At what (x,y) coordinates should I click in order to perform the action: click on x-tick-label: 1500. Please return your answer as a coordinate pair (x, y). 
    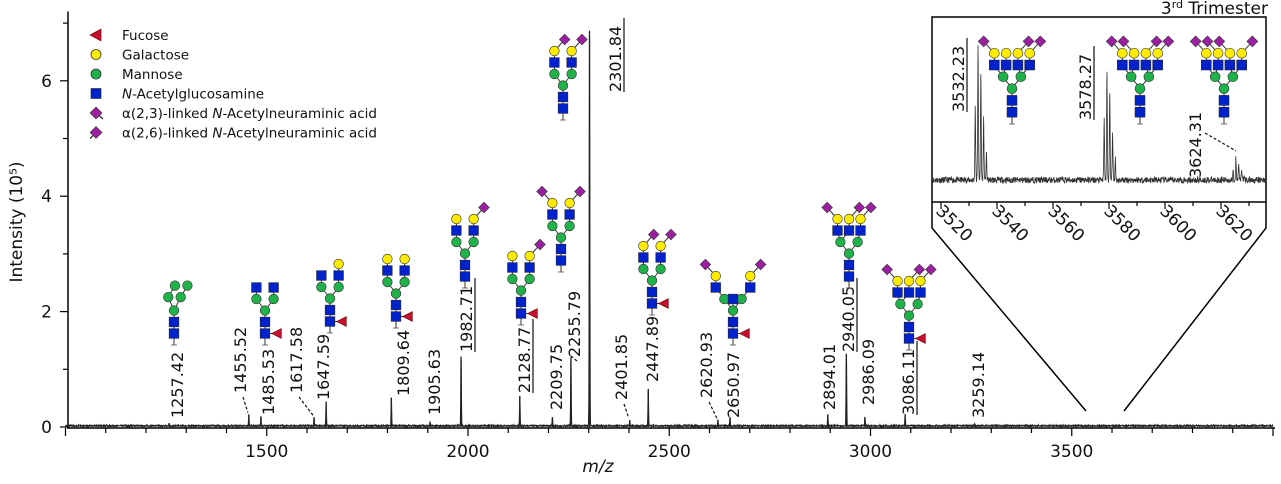
    Looking at the image, I should click on (266, 452).